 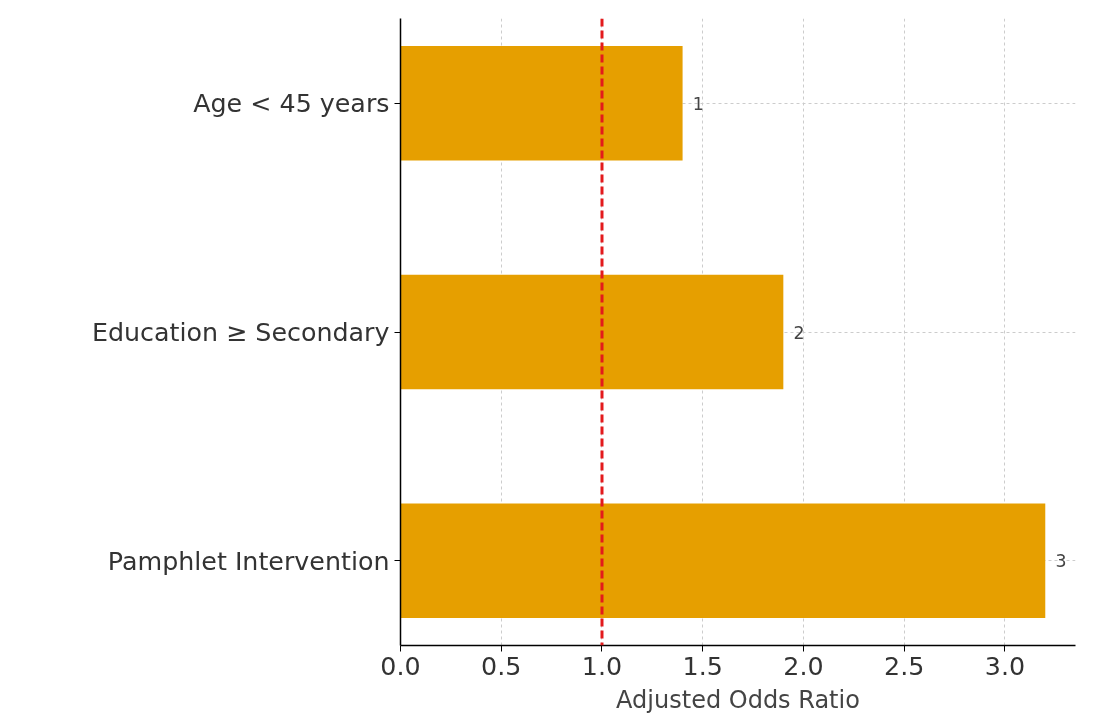 What do you see at coordinates (1061, 561) in the screenshot?
I see `data-label: 3` at bounding box center [1061, 561].